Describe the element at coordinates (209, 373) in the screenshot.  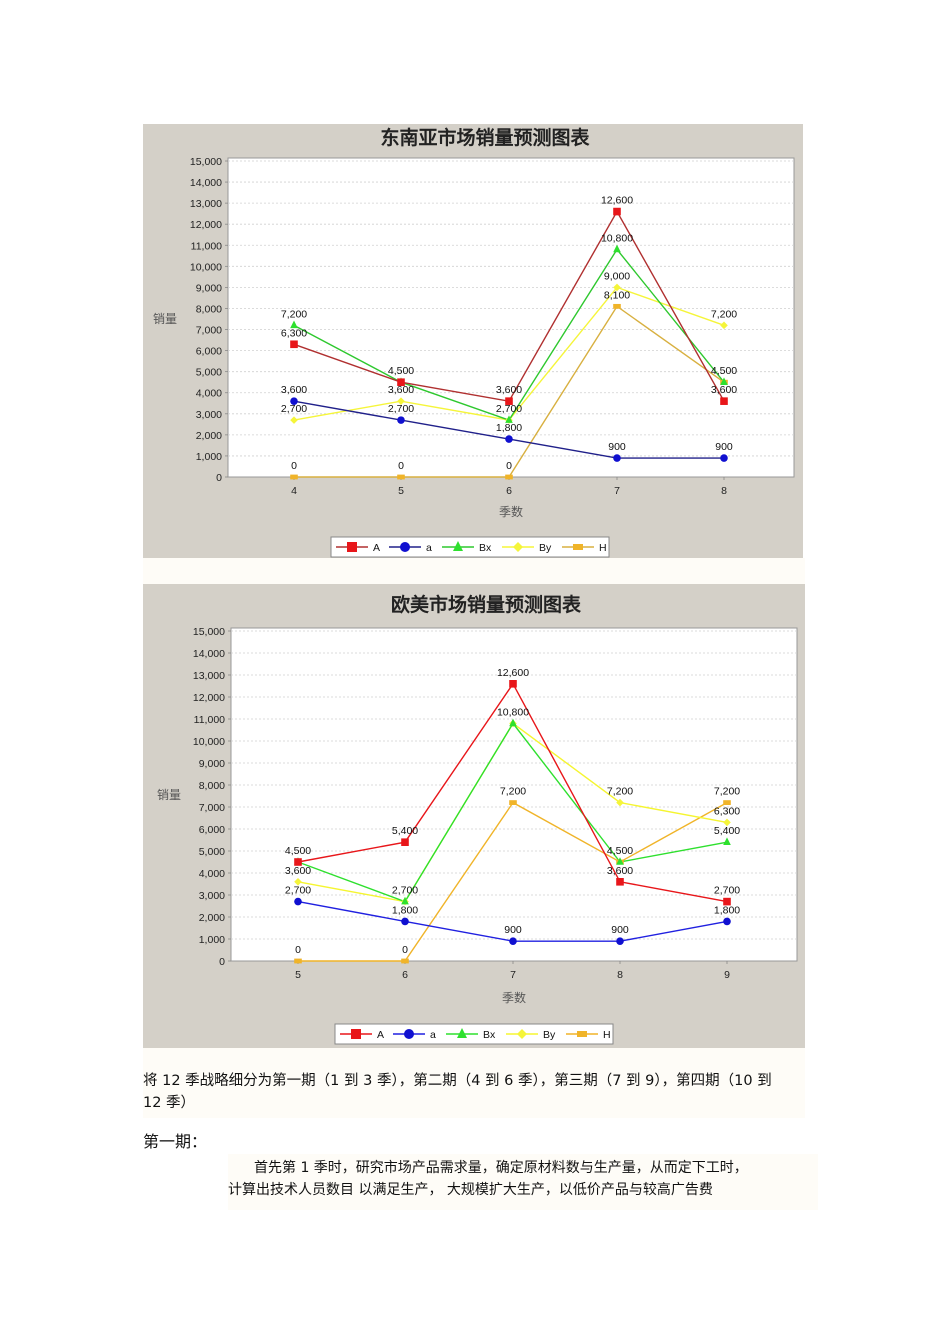
I see `y-tick-label: 5,000` at that location.